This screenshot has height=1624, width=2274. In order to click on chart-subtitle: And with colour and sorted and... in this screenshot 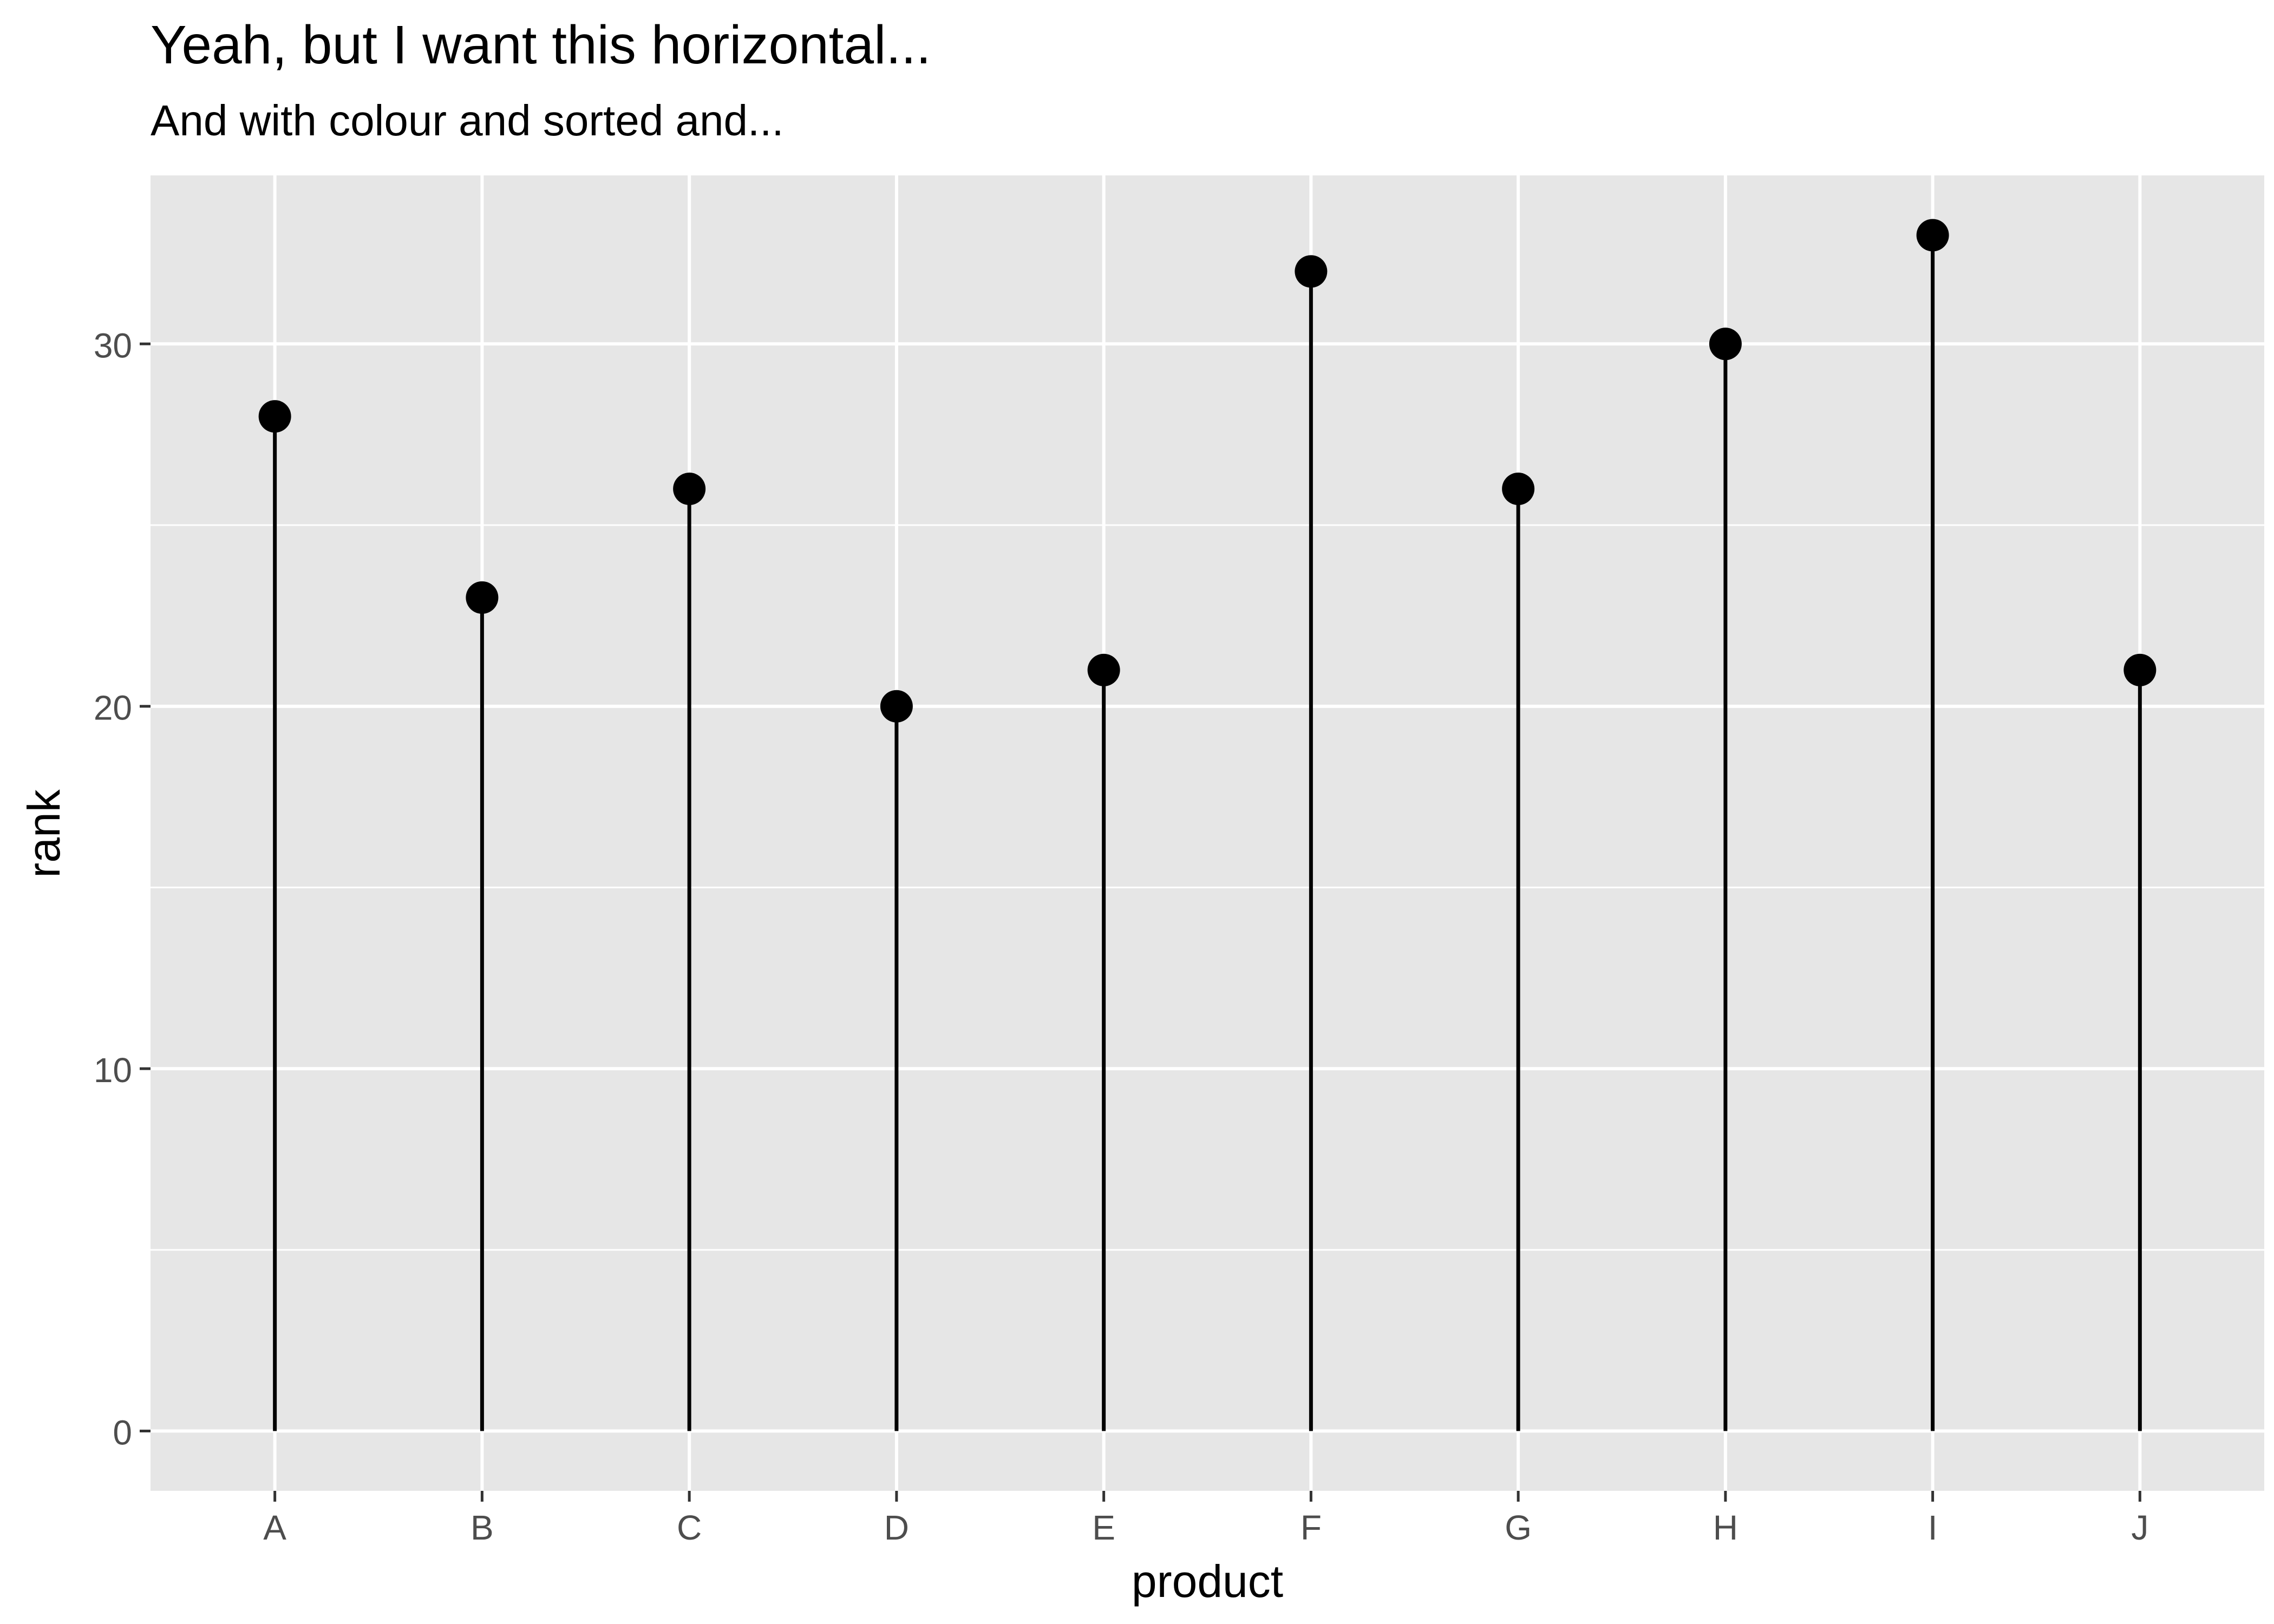, I will do `click(468, 120)`.